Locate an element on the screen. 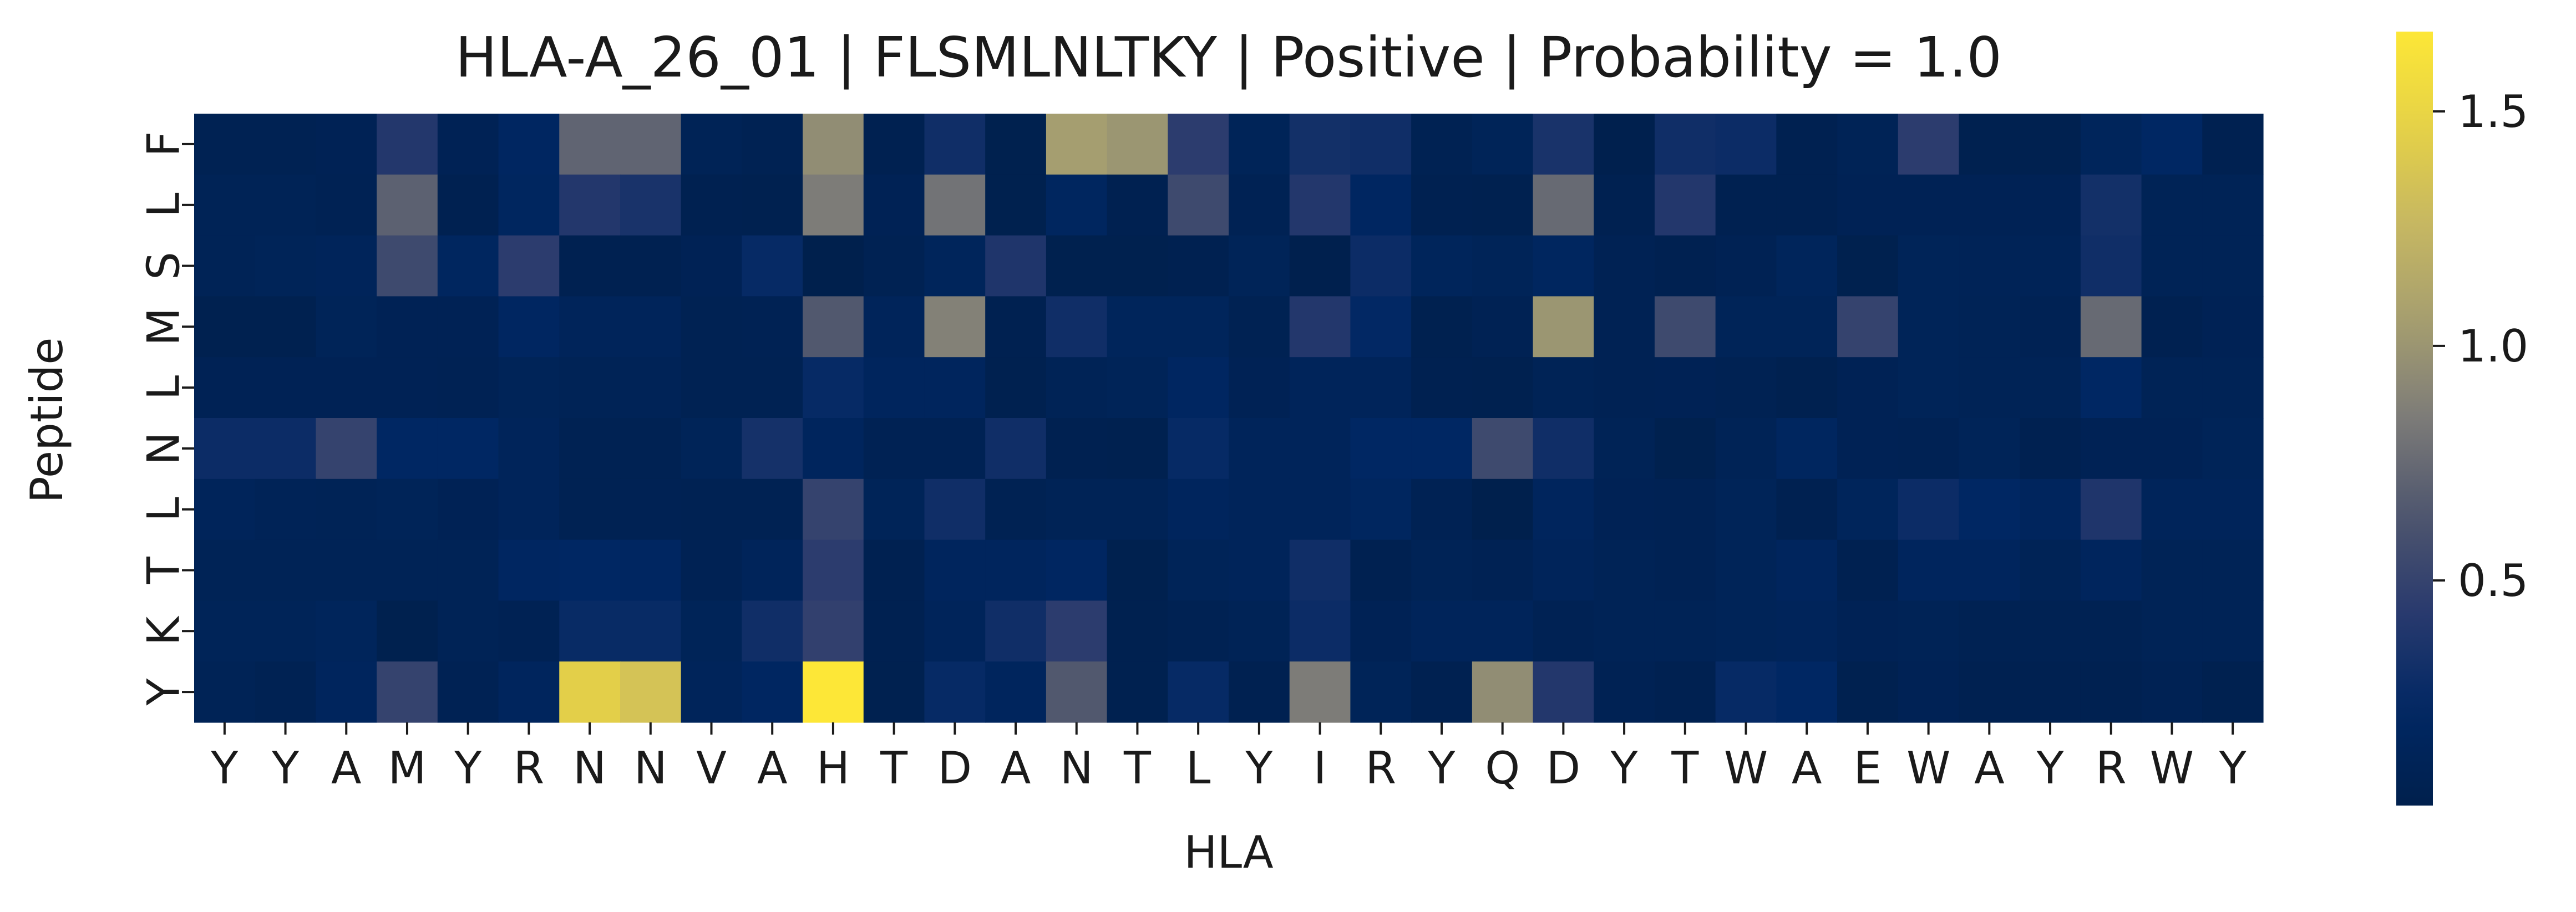  x-tick-label: Q is located at coordinates (1502, 768).